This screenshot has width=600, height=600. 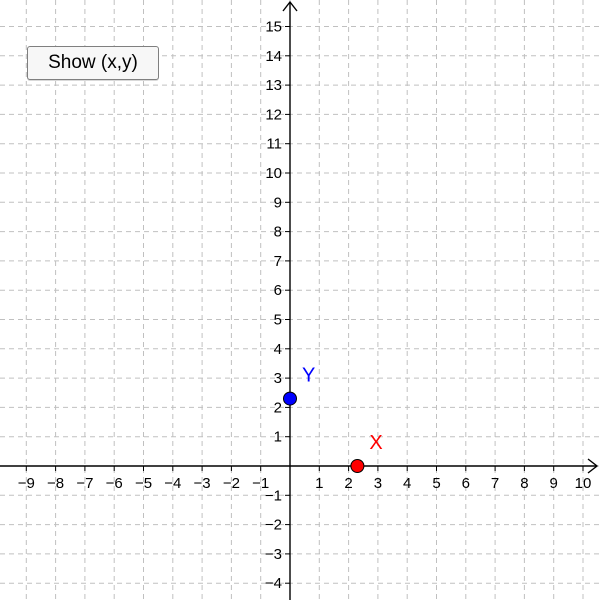 I want to click on x-tick-label: 5, so click(x=436, y=483).